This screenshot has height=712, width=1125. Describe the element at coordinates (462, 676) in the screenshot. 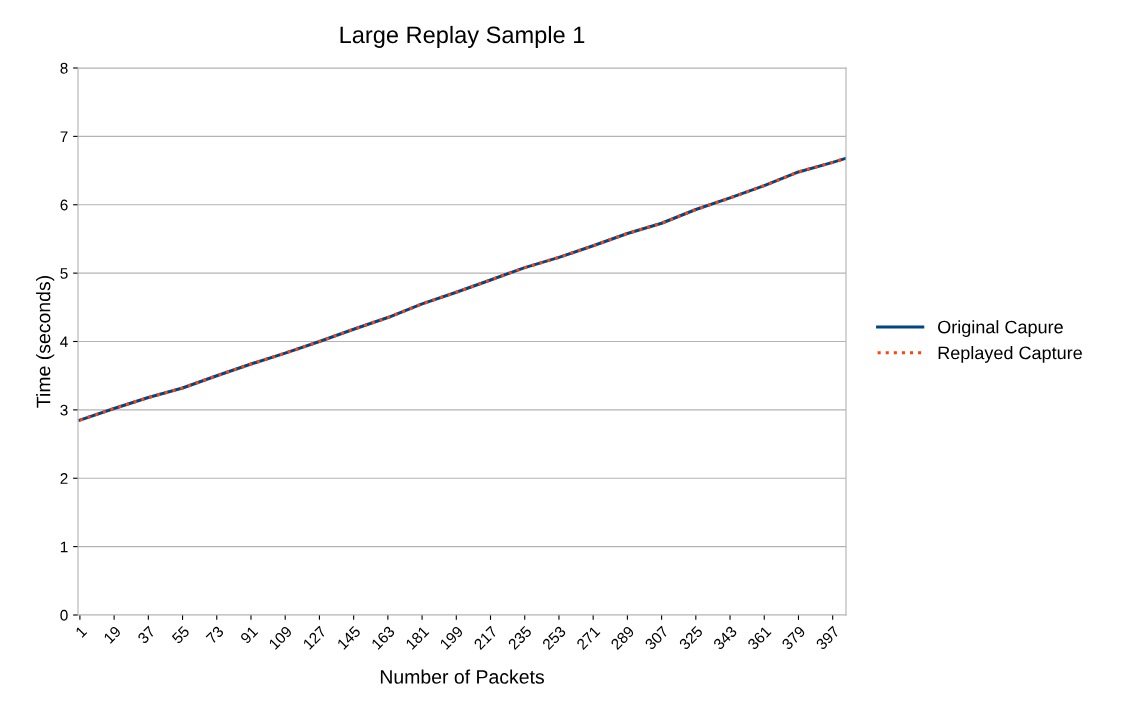

I see `x-axis-title: Number of Packets` at that location.